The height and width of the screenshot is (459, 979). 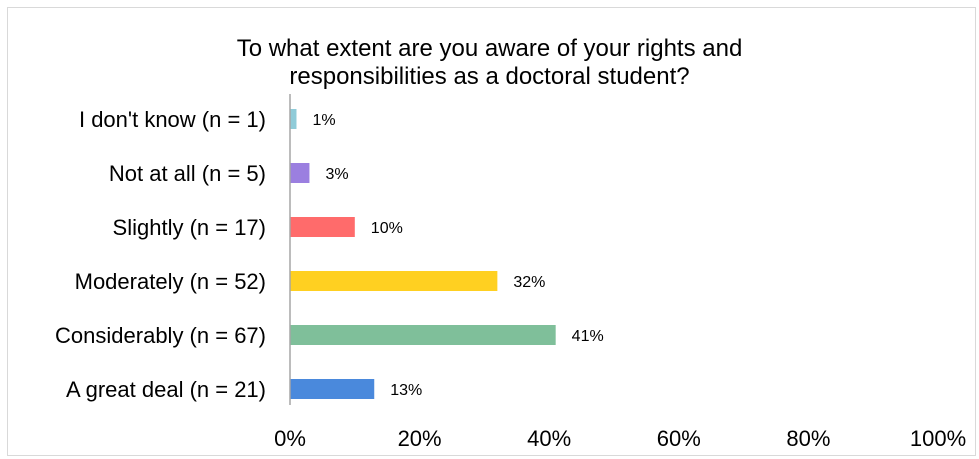 What do you see at coordinates (406, 390) in the screenshot?
I see `data-label-5: 13%` at bounding box center [406, 390].